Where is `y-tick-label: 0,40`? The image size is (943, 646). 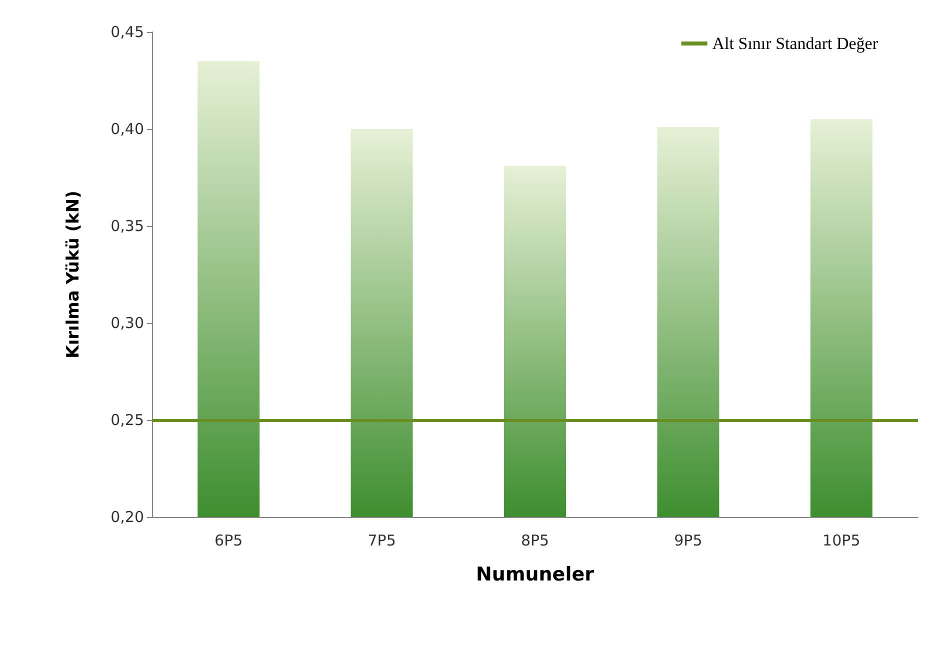 y-tick-label: 0,40 is located at coordinates (127, 129).